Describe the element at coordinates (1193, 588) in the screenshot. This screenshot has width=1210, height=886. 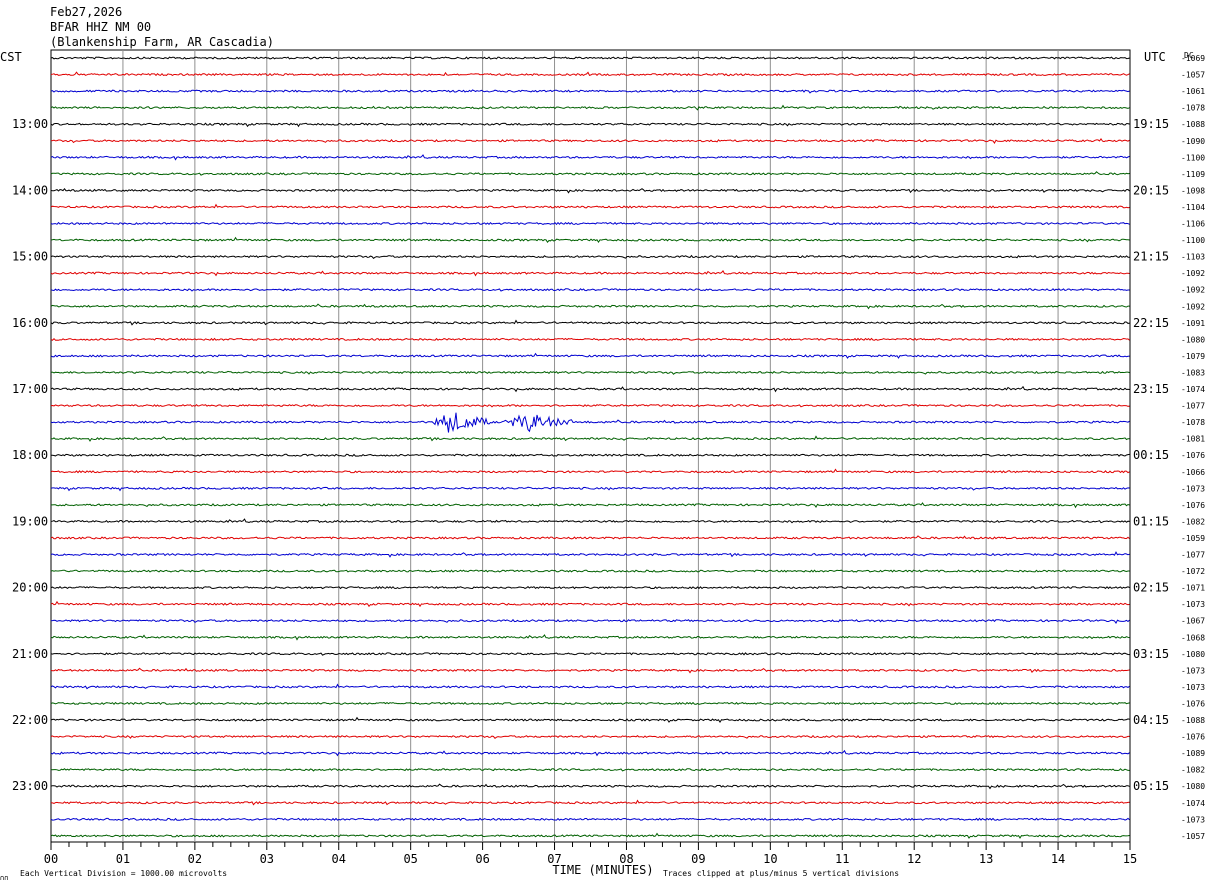
I see `dc-offset-label: -1071` at that location.